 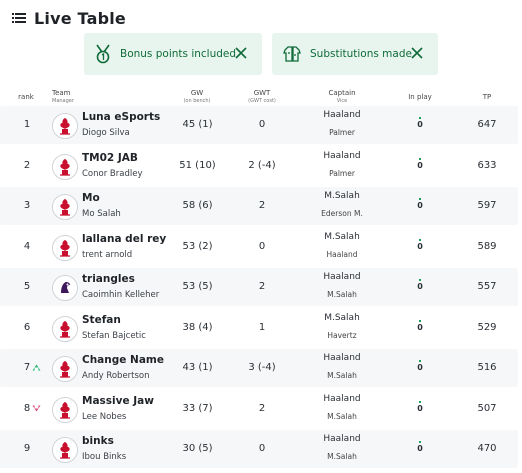 I want to click on gw-transfers: 0, so click(x=262, y=448).